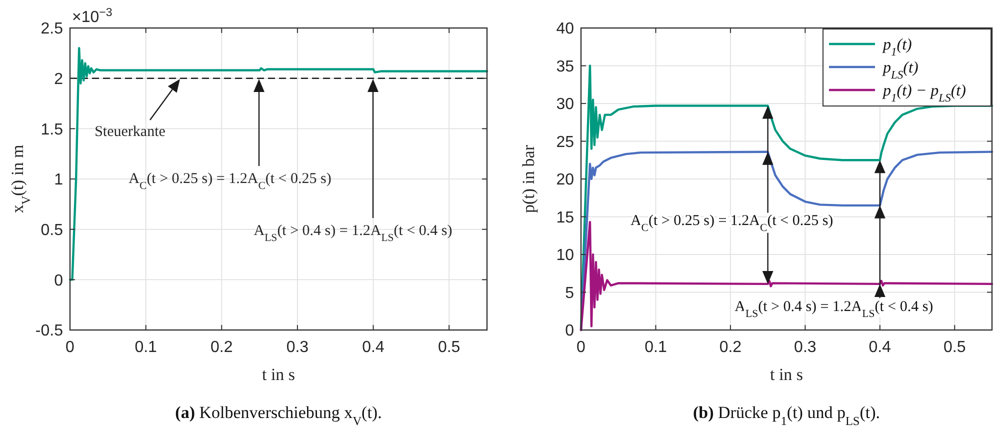 The height and width of the screenshot is (428, 994). Describe the element at coordinates (900, 71) in the screenshot. I see `legend-label: p$_{LS}$(t)` at that location.